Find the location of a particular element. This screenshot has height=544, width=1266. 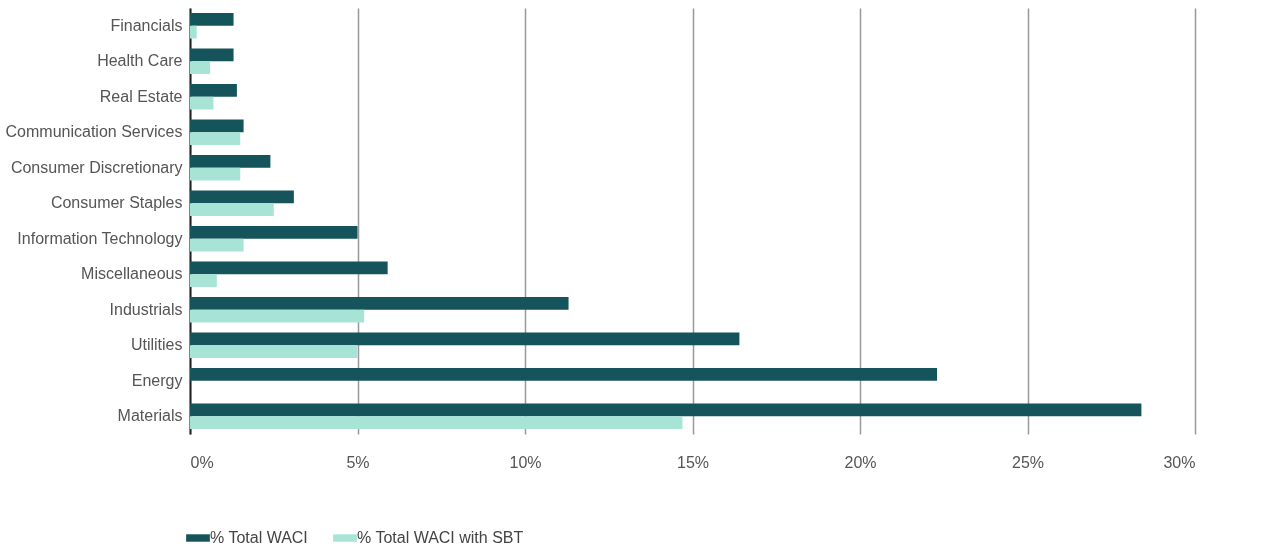

x-tick-label: 25% is located at coordinates (1028, 462).